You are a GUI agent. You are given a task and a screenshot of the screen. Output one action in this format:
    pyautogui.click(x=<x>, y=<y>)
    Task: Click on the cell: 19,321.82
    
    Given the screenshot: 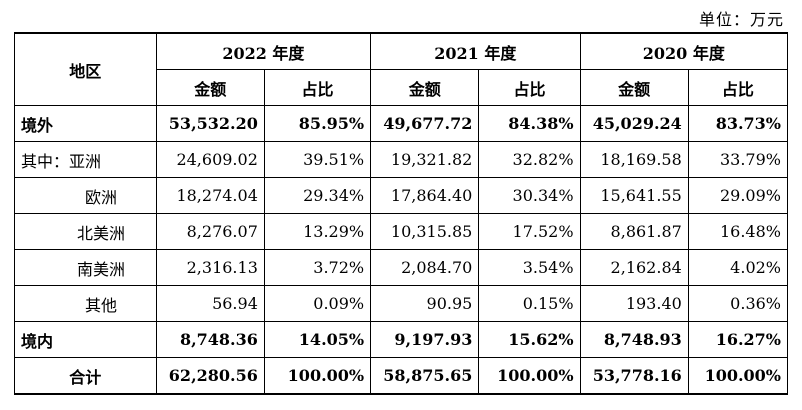 What is the action you would take?
    pyautogui.click(x=425, y=159)
    